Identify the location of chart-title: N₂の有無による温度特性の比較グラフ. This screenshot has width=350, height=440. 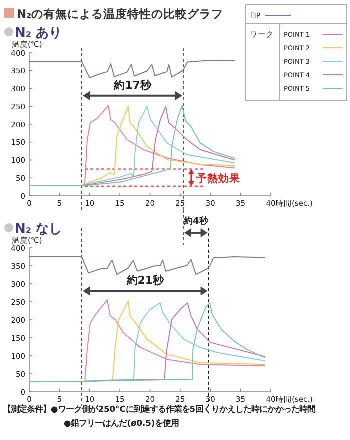
(120, 14).